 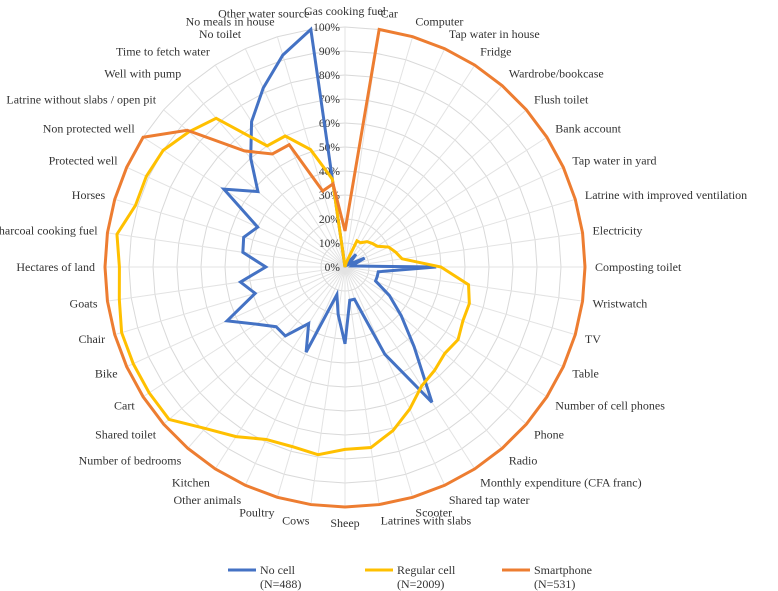 What do you see at coordinates (420, 584) in the screenshot?
I see `legend-sublabel: (N=2009)` at bounding box center [420, 584].